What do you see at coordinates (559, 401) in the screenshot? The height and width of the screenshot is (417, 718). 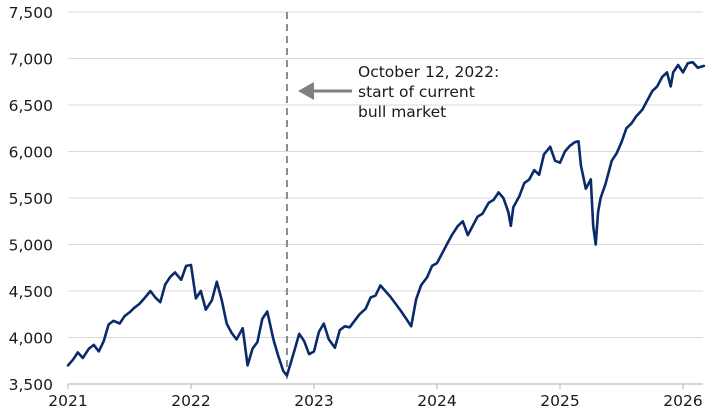 I see `x-tick-label: 2025` at bounding box center [559, 401].